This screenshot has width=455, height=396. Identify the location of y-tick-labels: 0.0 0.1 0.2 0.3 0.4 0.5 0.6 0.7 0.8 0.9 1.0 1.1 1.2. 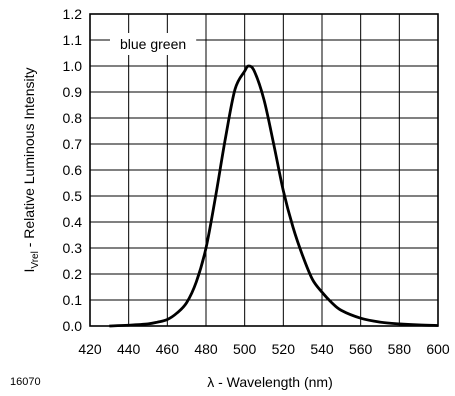
(73, 170).